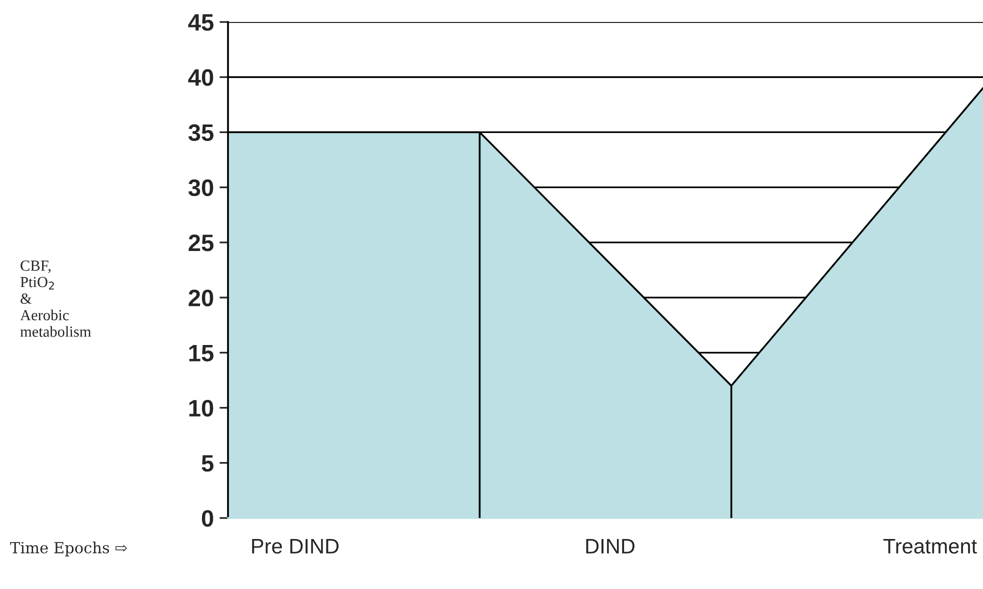 Image resolution: width=983 pixels, height=589 pixels. What do you see at coordinates (201, 408) in the screenshot?
I see `y-tick-label: 10` at bounding box center [201, 408].